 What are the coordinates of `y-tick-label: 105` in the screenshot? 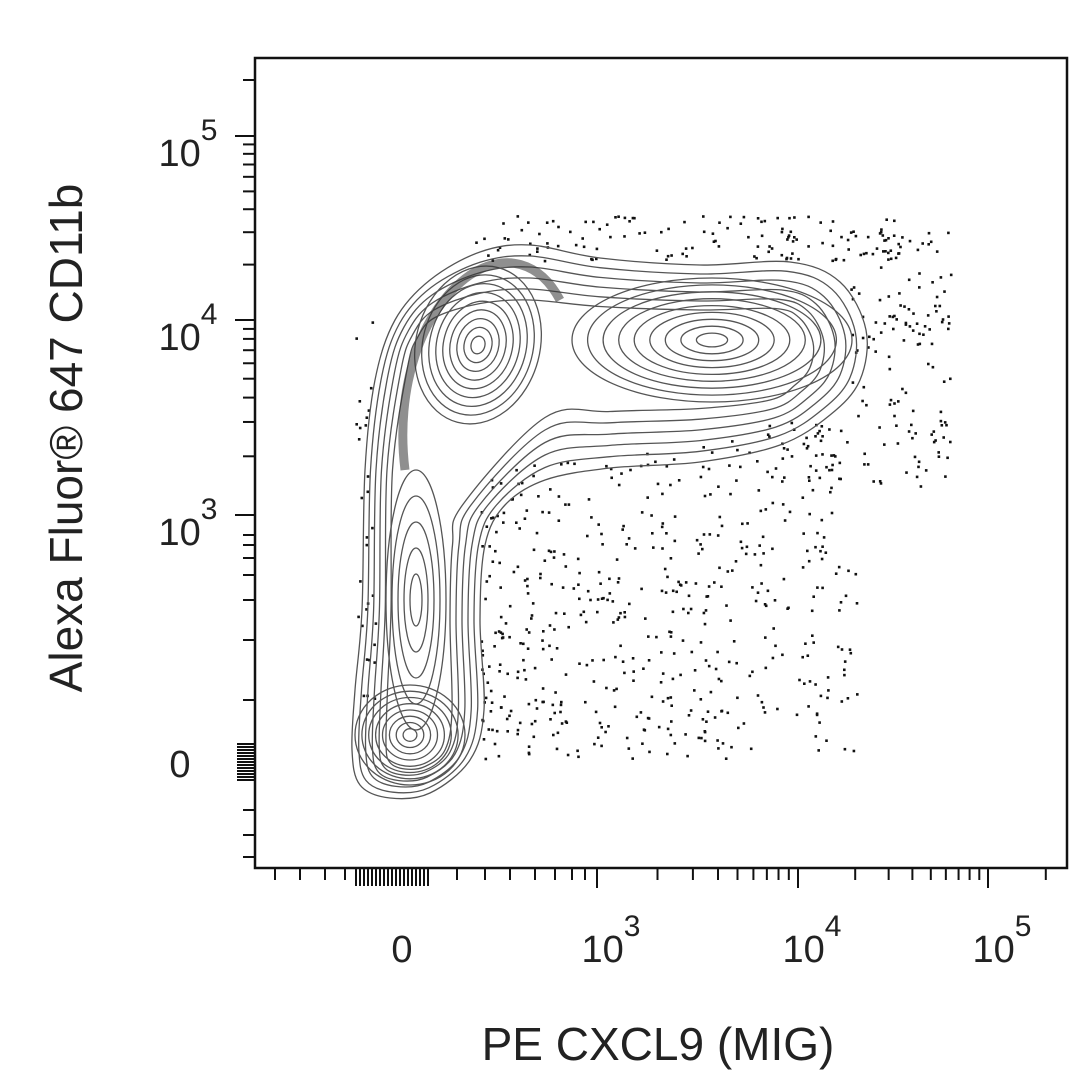 It's located at (188, 144).